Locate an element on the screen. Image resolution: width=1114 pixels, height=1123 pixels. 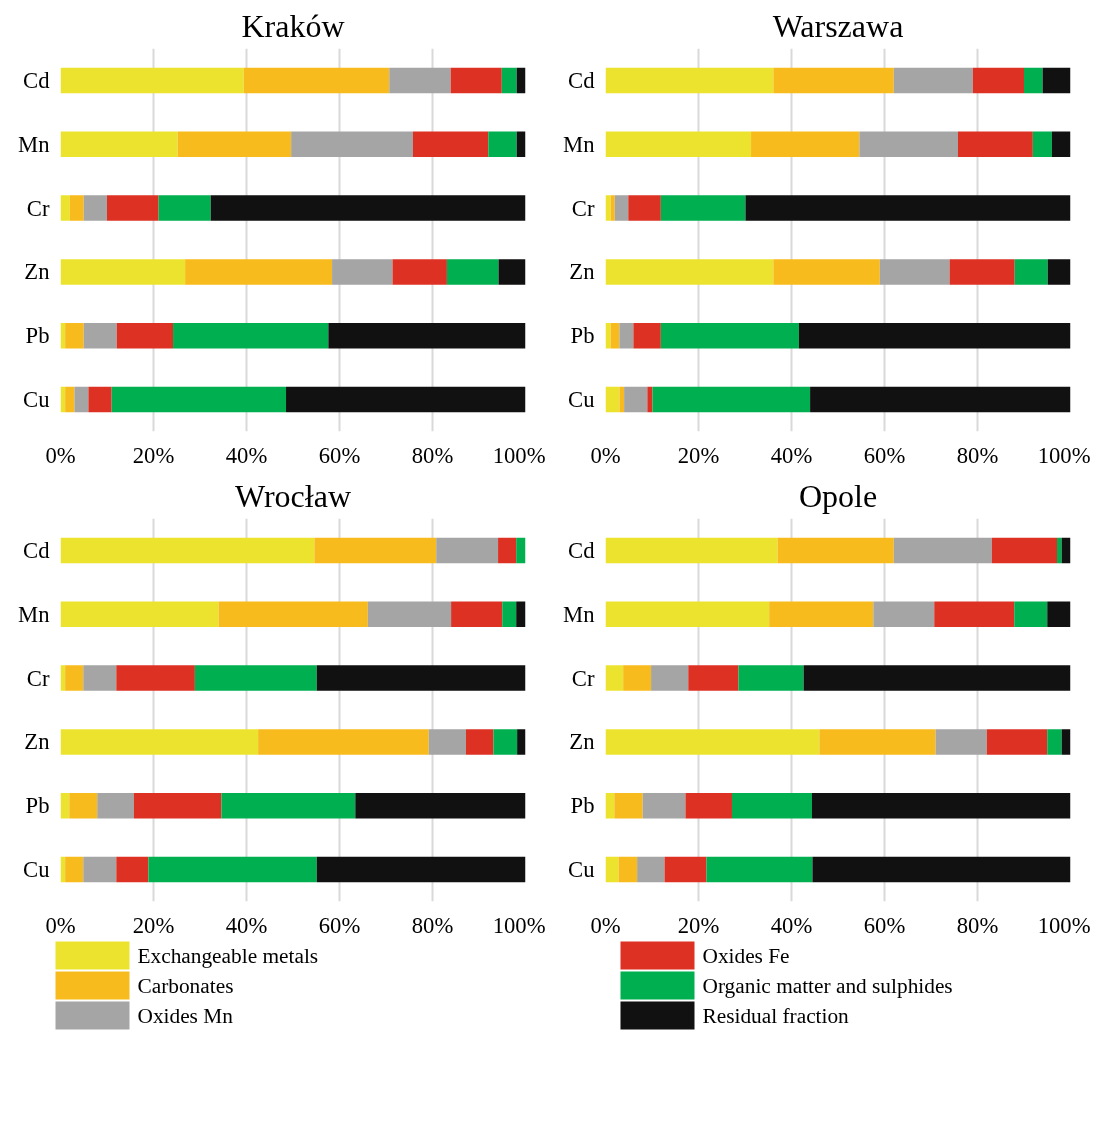
legend-label: Carbonates is located at coordinates (185, 985).